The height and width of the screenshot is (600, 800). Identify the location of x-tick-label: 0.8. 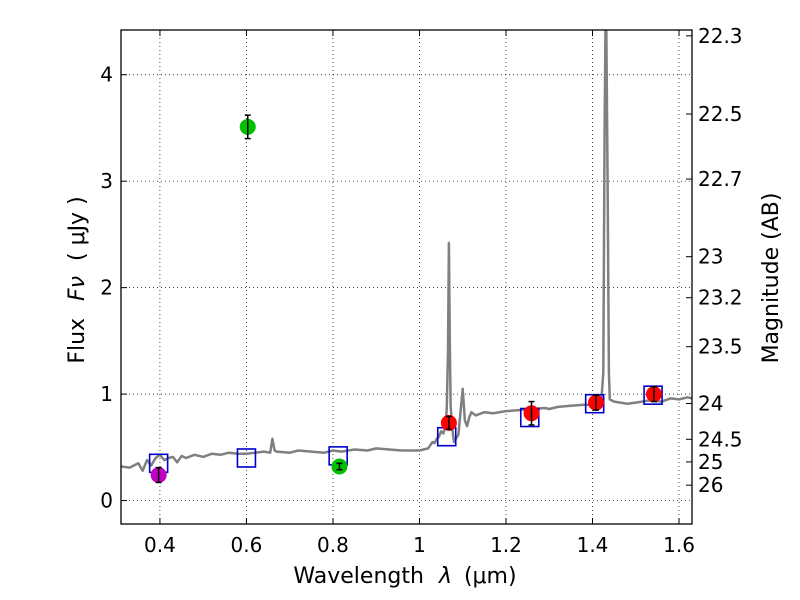
(333, 545).